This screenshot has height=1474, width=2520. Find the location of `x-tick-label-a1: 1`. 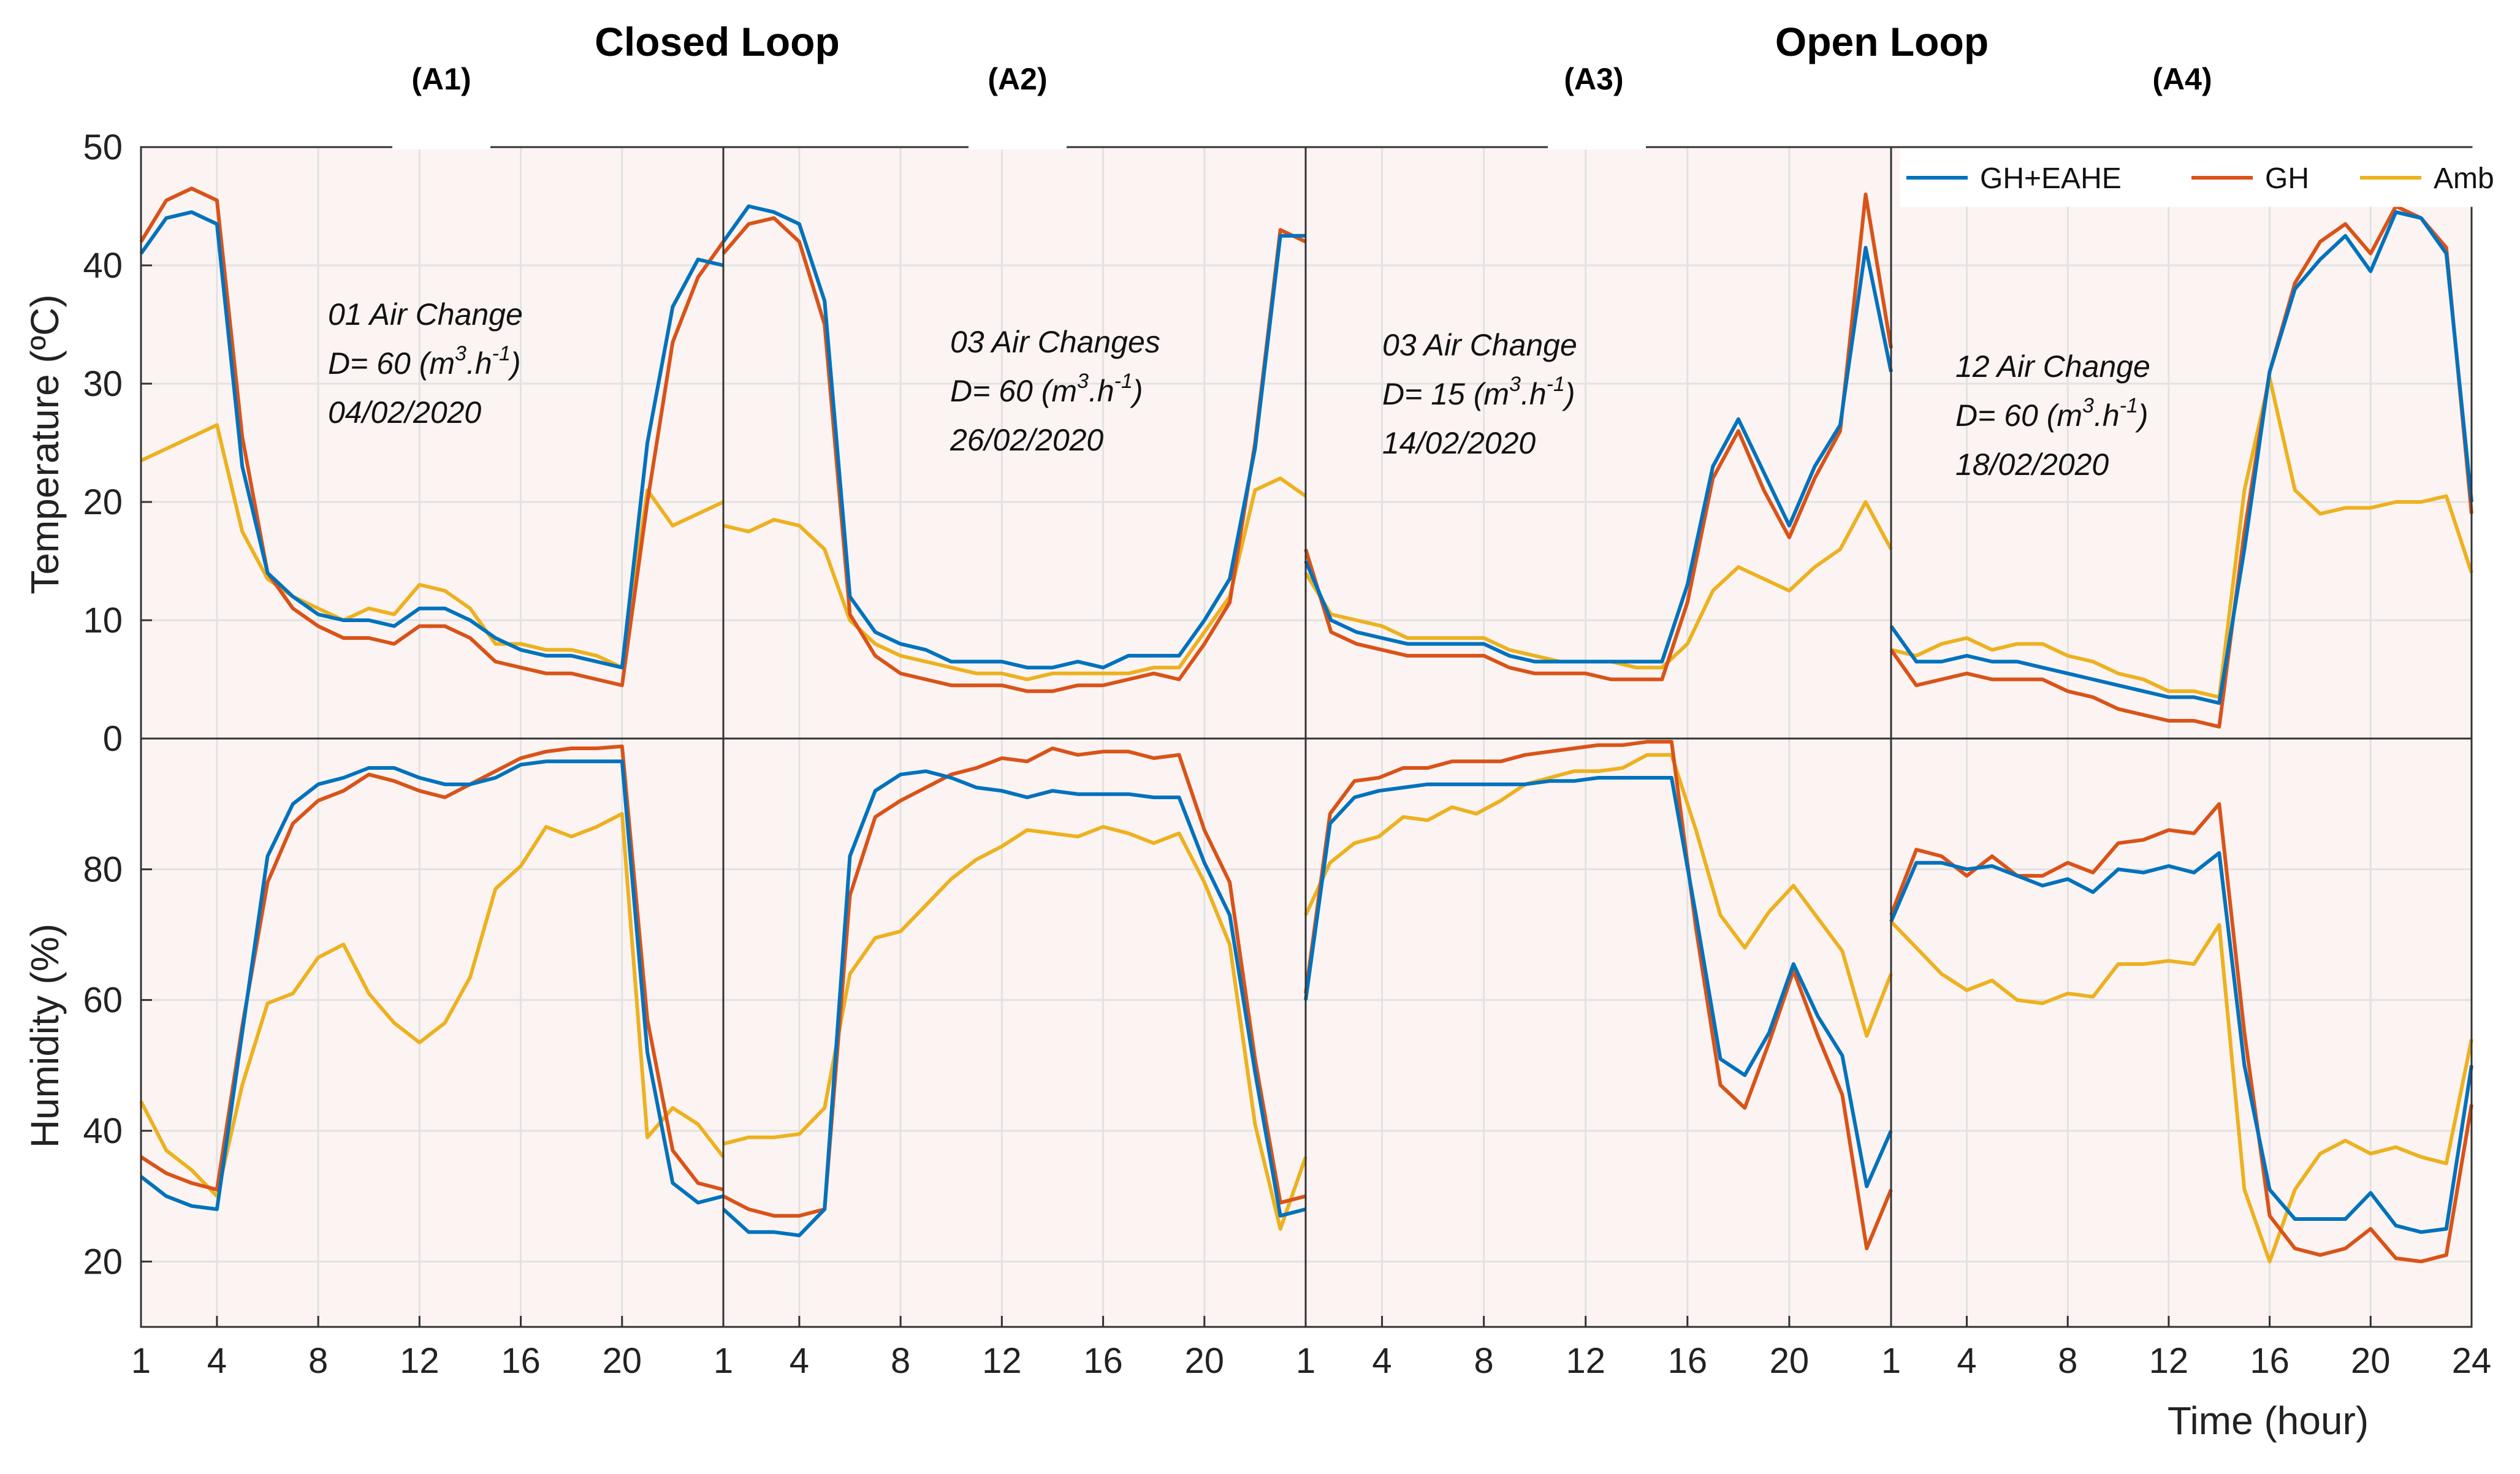

x-tick-label-a1: 1 is located at coordinates (141, 1361).